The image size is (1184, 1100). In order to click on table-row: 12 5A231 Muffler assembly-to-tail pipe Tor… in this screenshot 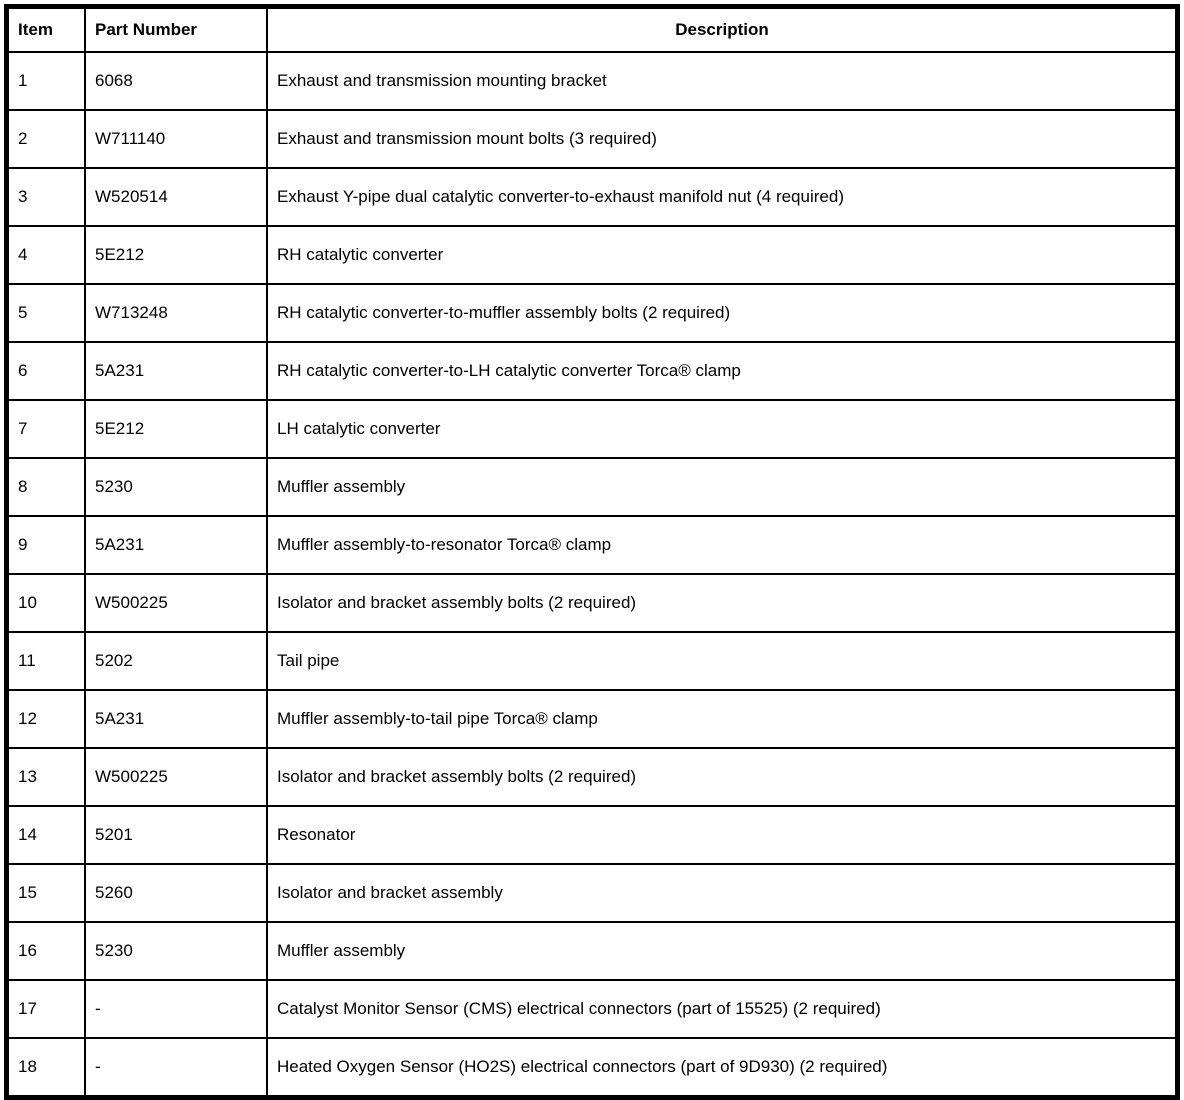, I will do `click(592, 719)`.